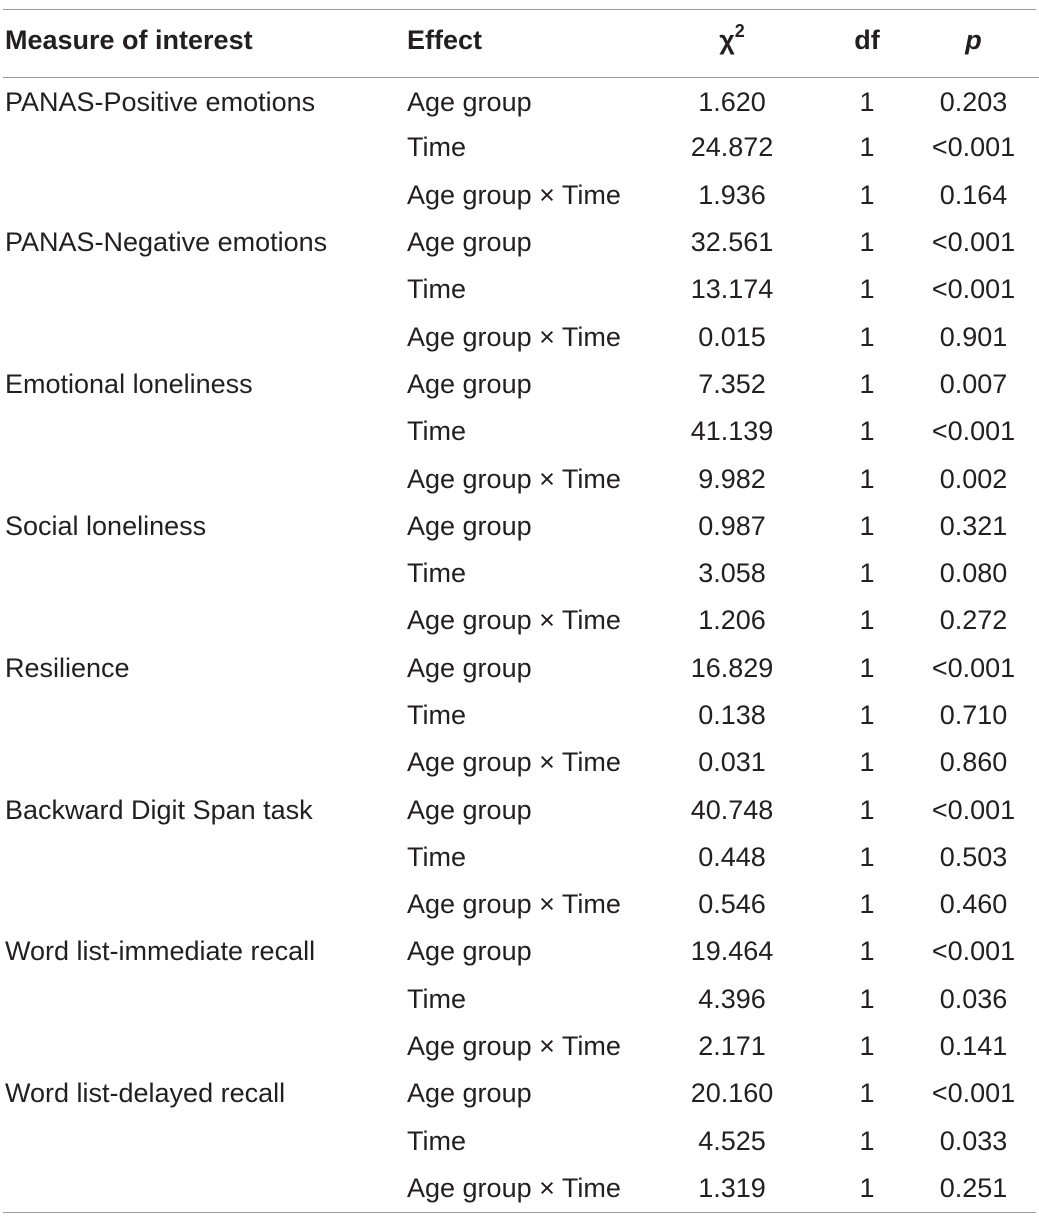 Image resolution: width=1039 pixels, height=1222 pixels. Describe the element at coordinates (521, 289) in the screenshot. I see `table-row: Time 13.174 1 <0.001` at that location.